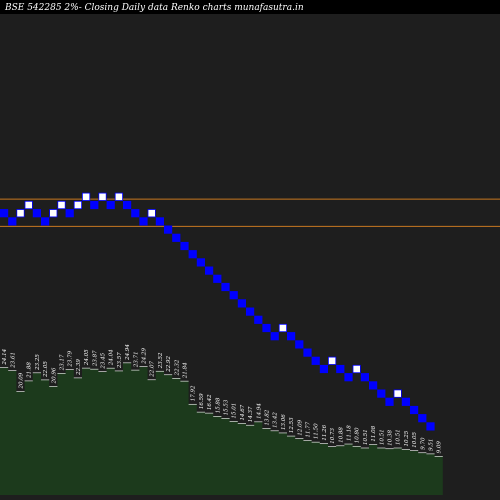  I want to click on volume-label: 23.45, so click(104, 360).